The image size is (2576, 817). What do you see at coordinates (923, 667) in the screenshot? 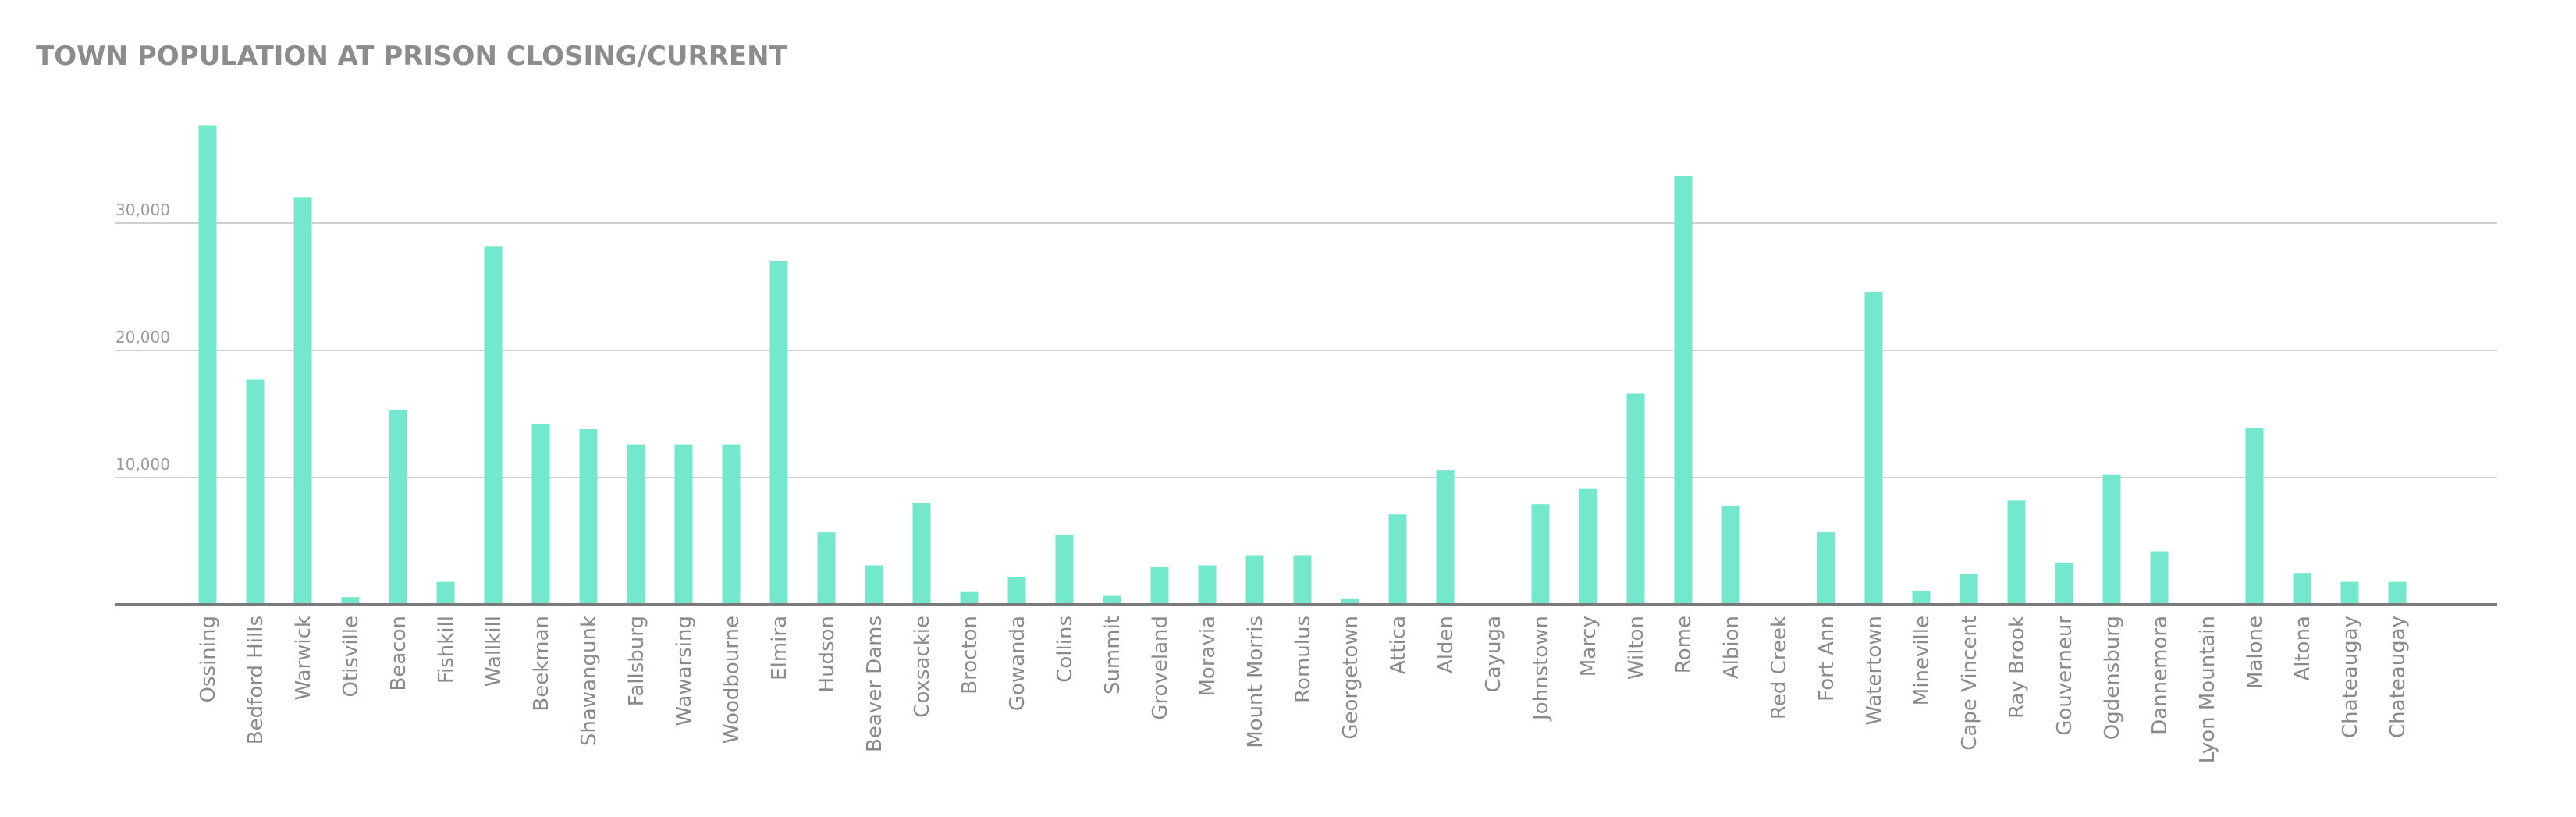
I see `x-tick-label: Coxsackie` at bounding box center [923, 667].